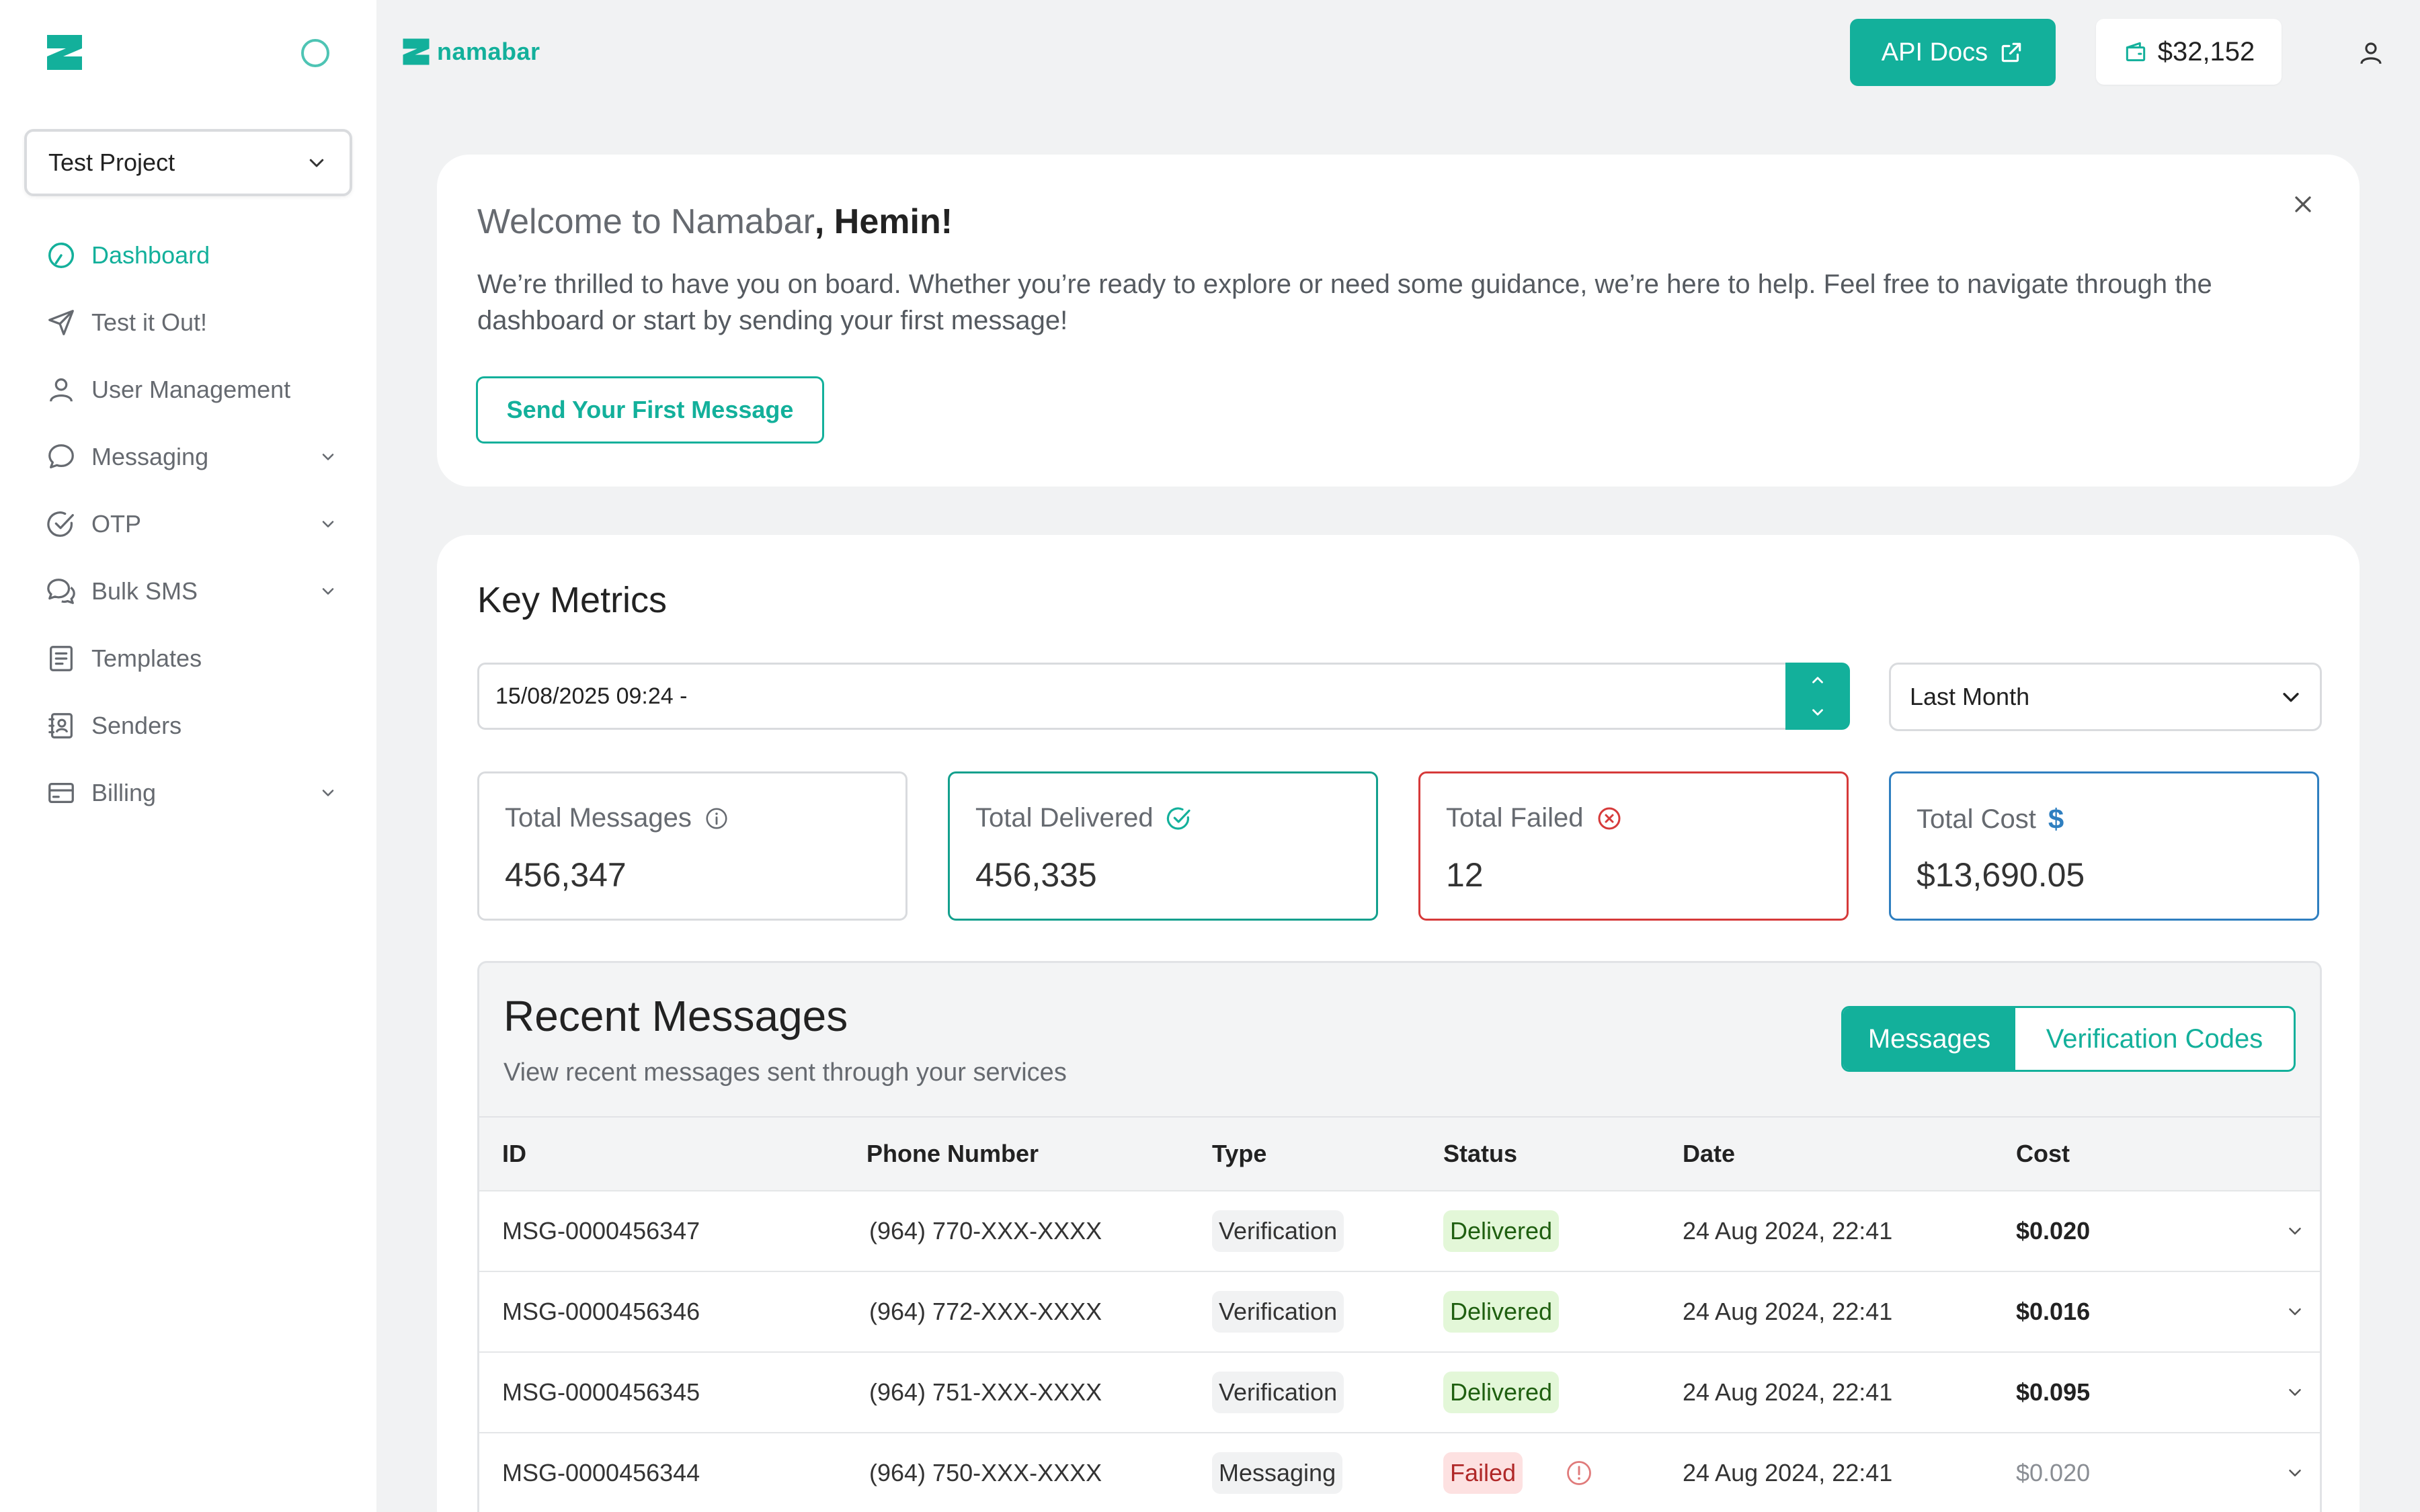 Image resolution: width=2420 pixels, height=1512 pixels. What do you see at coordinates (188, 163) in the screenshot?
I see `project-selector: Test Project` at bounding box center [188, 163].